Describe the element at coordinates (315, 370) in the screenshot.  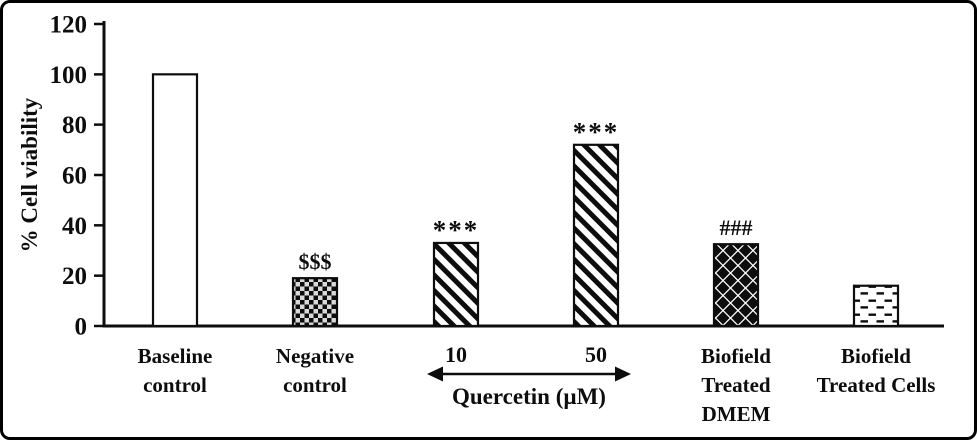
I see `category-label: Negative control` at that location.